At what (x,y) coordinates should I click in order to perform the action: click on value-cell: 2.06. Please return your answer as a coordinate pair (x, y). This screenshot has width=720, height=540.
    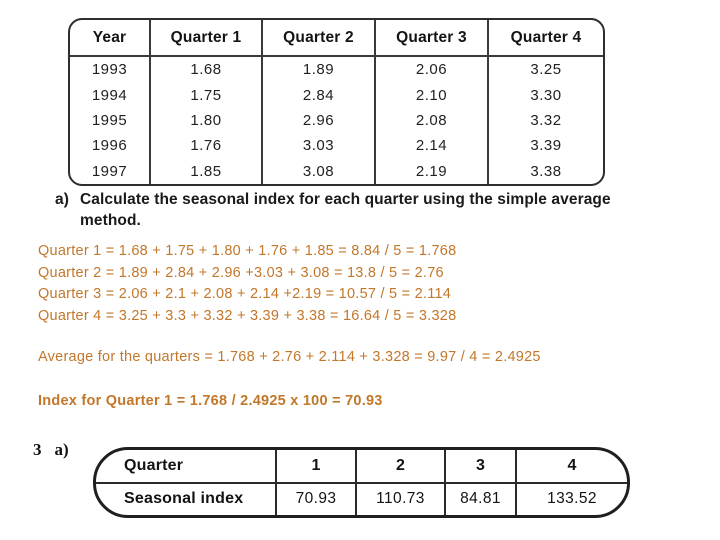
    Looking at the image, I should click on (431, 69).